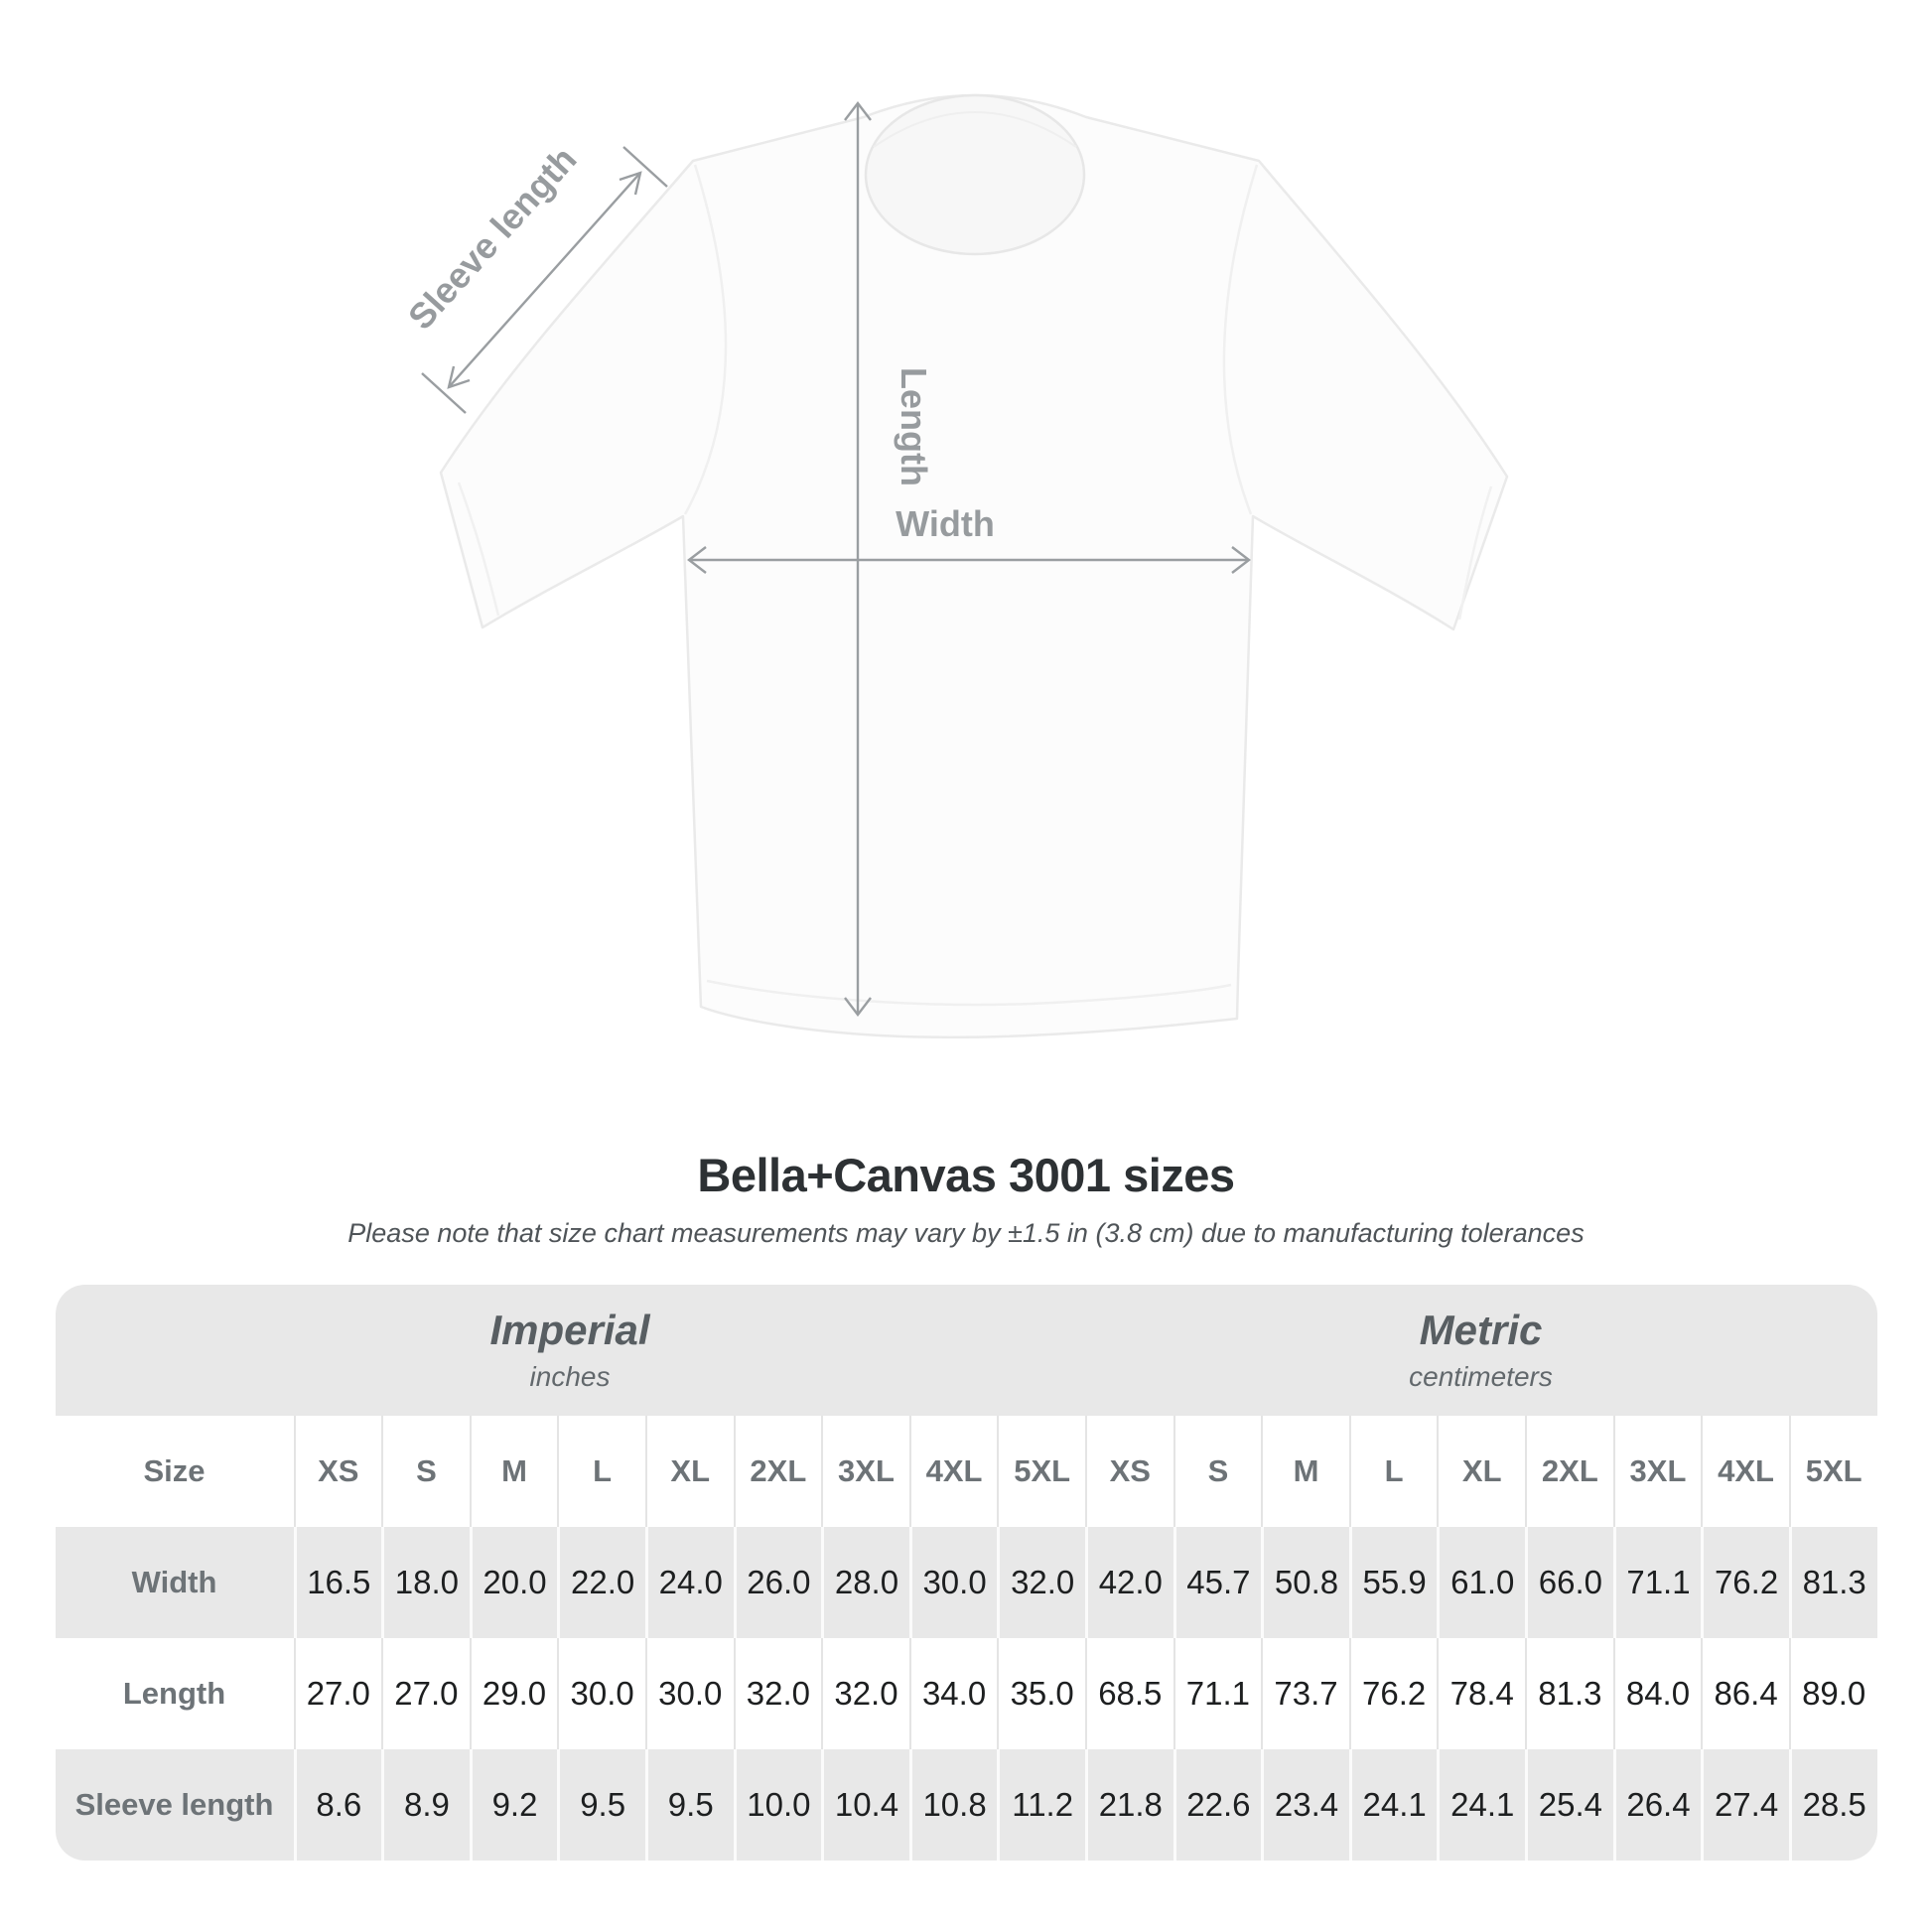 The width and height of the screenshot is (1932, 1932). Describe the element at coordinates (513, 1805) in the screenshot. I see `measurement-cell-imperial: 9.2` at that location.